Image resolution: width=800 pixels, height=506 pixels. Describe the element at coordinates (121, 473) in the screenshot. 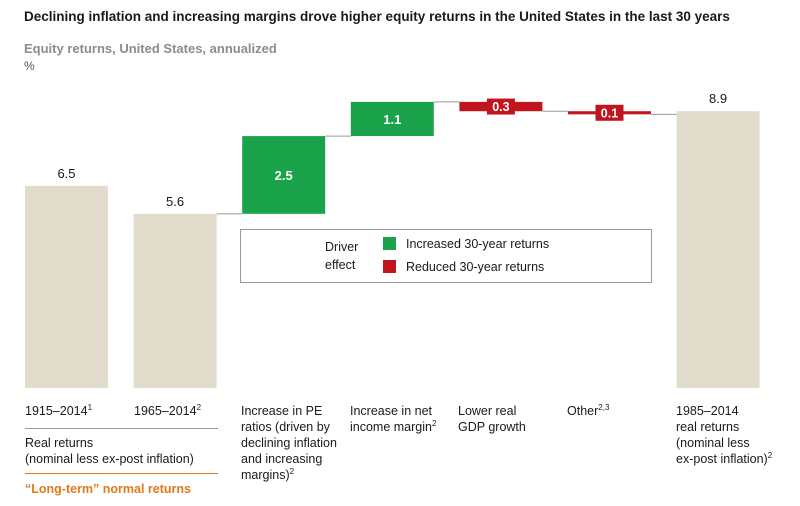

I see `long-term-divider` at that location.